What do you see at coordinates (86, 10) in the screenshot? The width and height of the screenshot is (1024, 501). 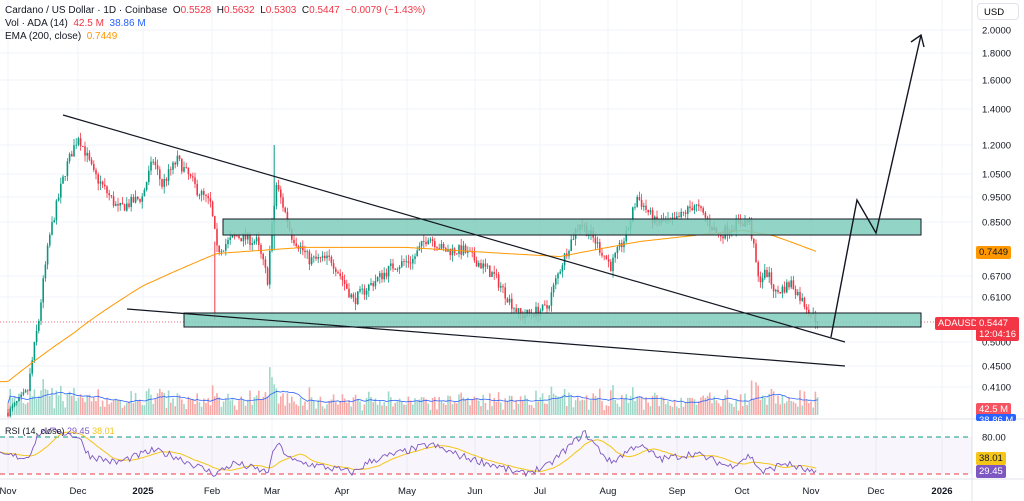 I see `symbol-title: Cardano / US Dollar · 1D · Coinbase` at bounding box center [86, 10].